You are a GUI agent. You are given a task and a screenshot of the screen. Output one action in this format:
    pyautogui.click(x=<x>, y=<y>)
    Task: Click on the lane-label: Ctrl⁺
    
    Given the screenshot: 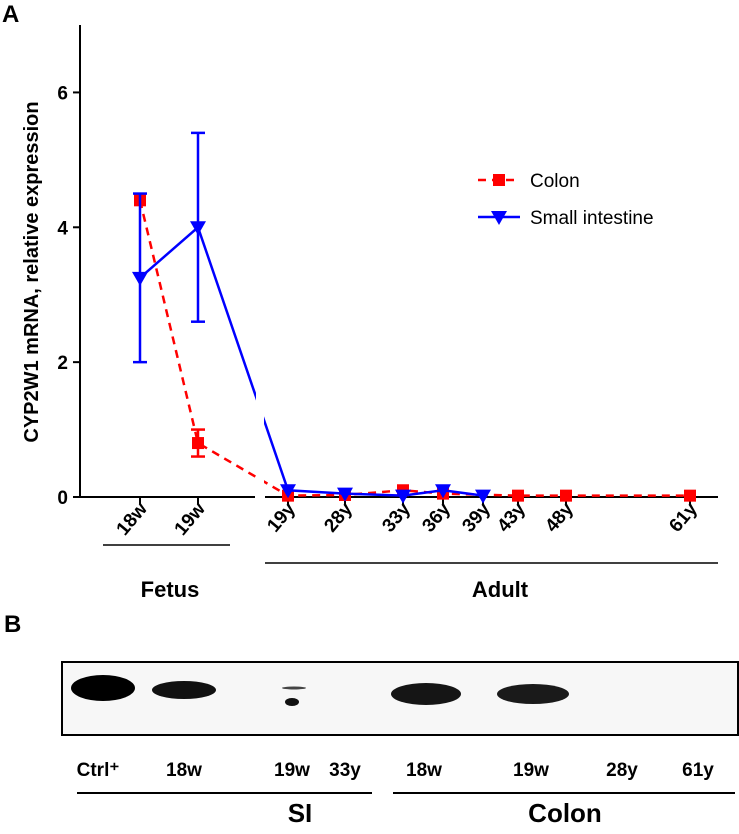 What is the action you would take?
    pyautogui.click(x=98, y=770)
    